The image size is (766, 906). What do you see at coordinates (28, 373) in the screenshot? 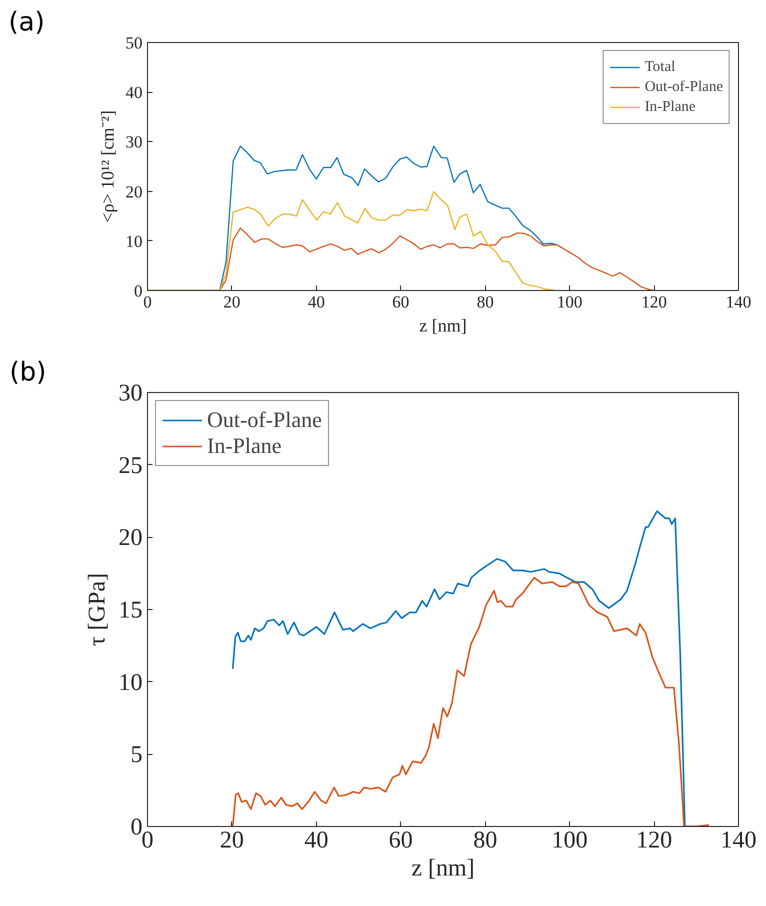
I see `chart-title: (b)` at bounding box center [28, 373].